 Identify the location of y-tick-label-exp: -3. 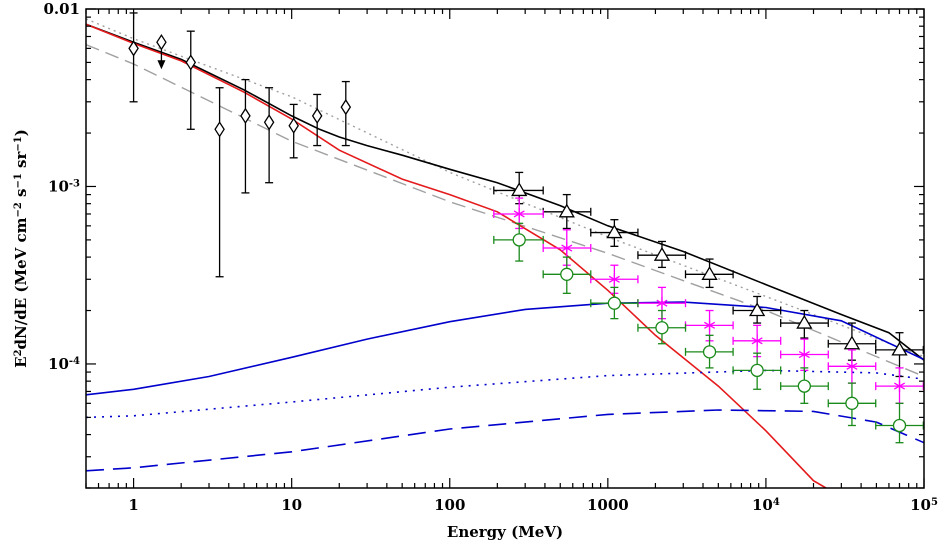
(74, 183).